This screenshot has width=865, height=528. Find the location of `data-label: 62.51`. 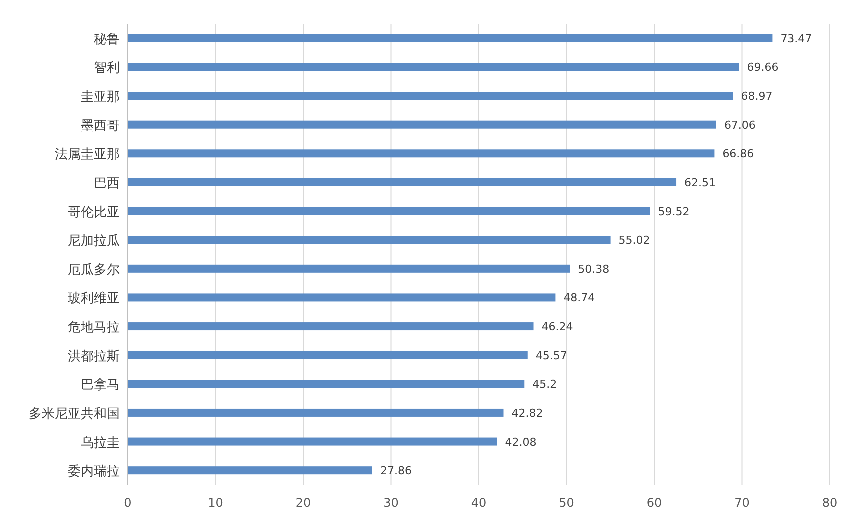

data-label: 62.51 is located at coordinates (700, 183).